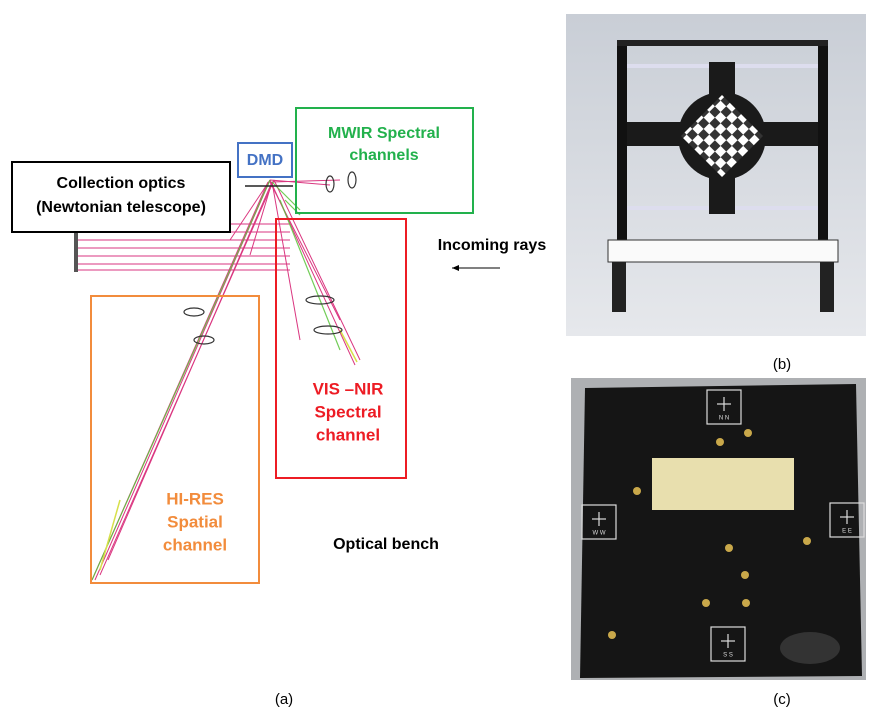 This screenshot has height=721, width=878. I want to click on photo-mark: W W, so click(599, 534).